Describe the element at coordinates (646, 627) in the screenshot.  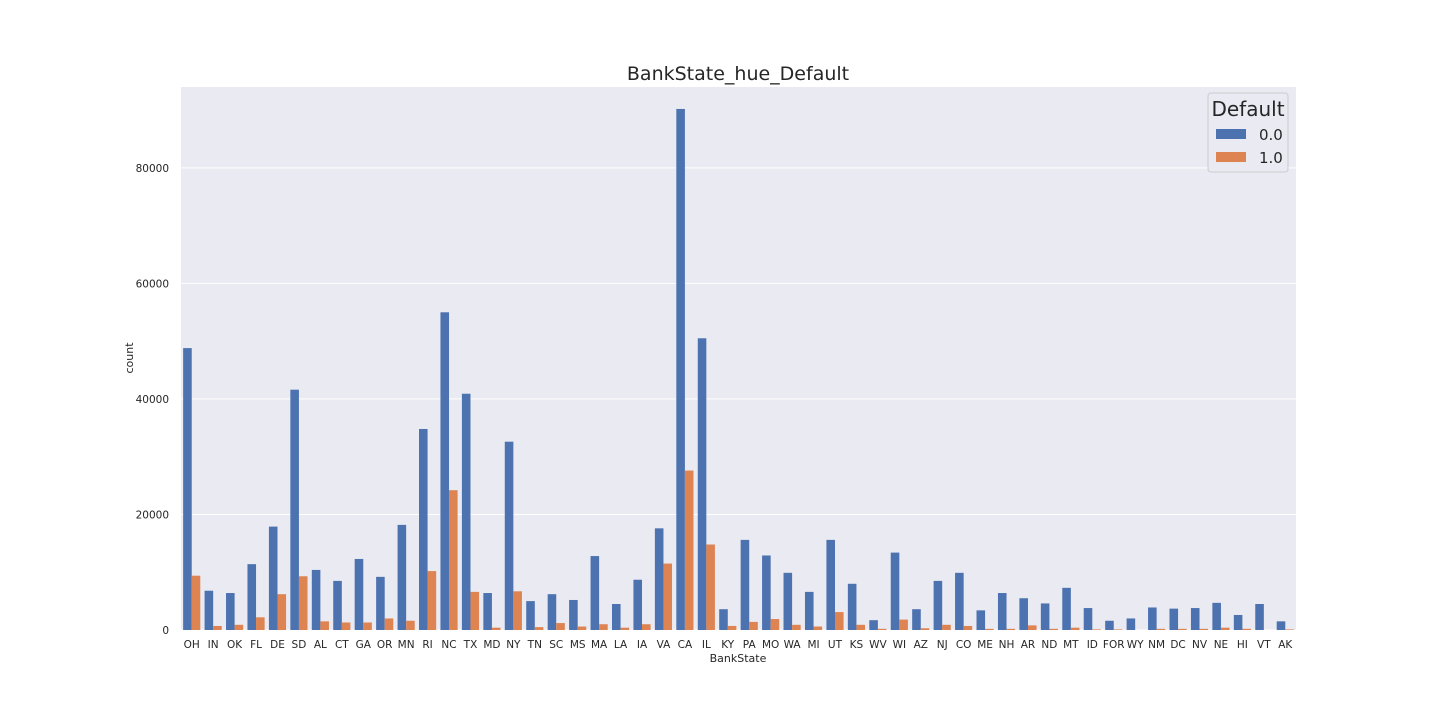
I see `bar-IA-1.0` at that location.